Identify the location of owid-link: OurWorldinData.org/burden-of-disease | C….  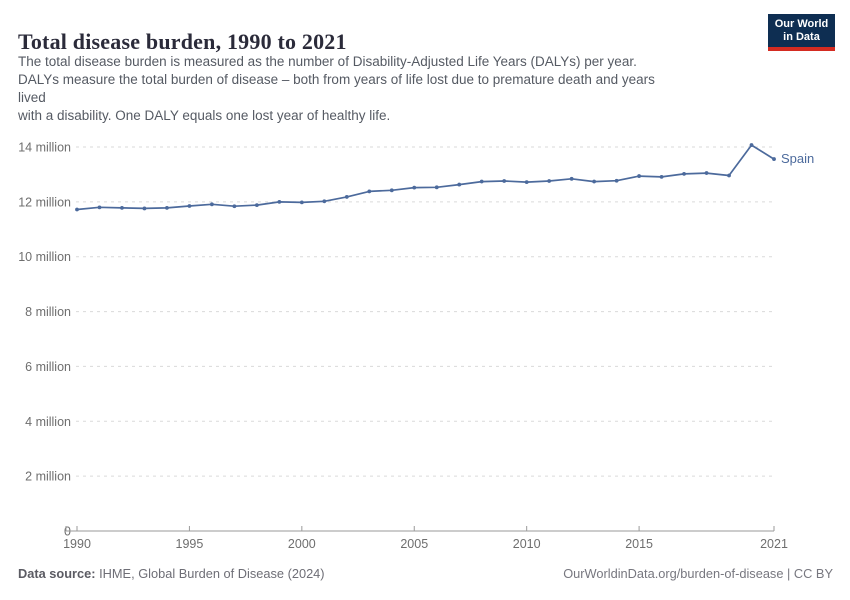
(698, 573).